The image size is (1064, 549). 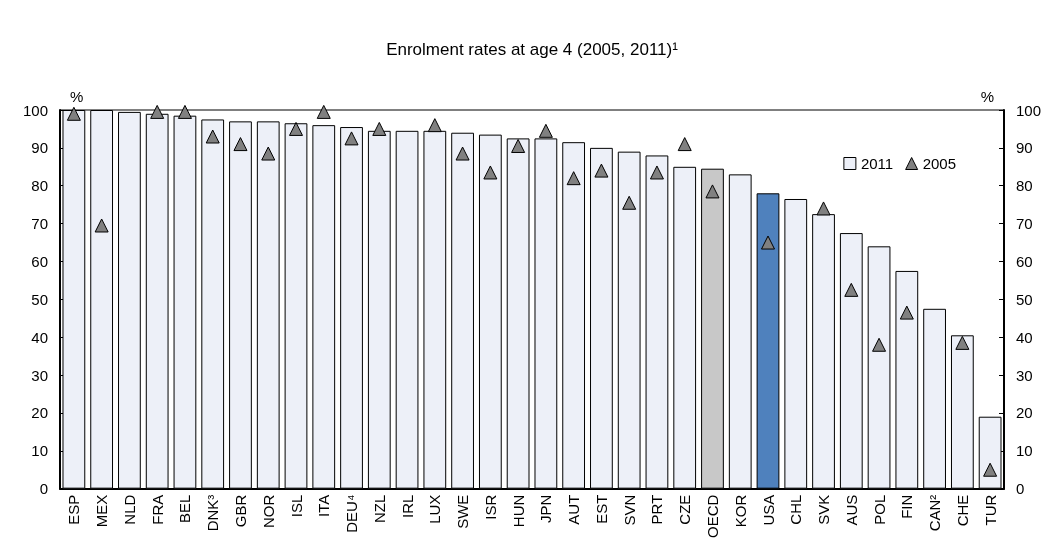 What do you see at coordinates (74, 509) in the screenshot?
I see `x-tick-label: ESP` at bounding box center [74, 509].